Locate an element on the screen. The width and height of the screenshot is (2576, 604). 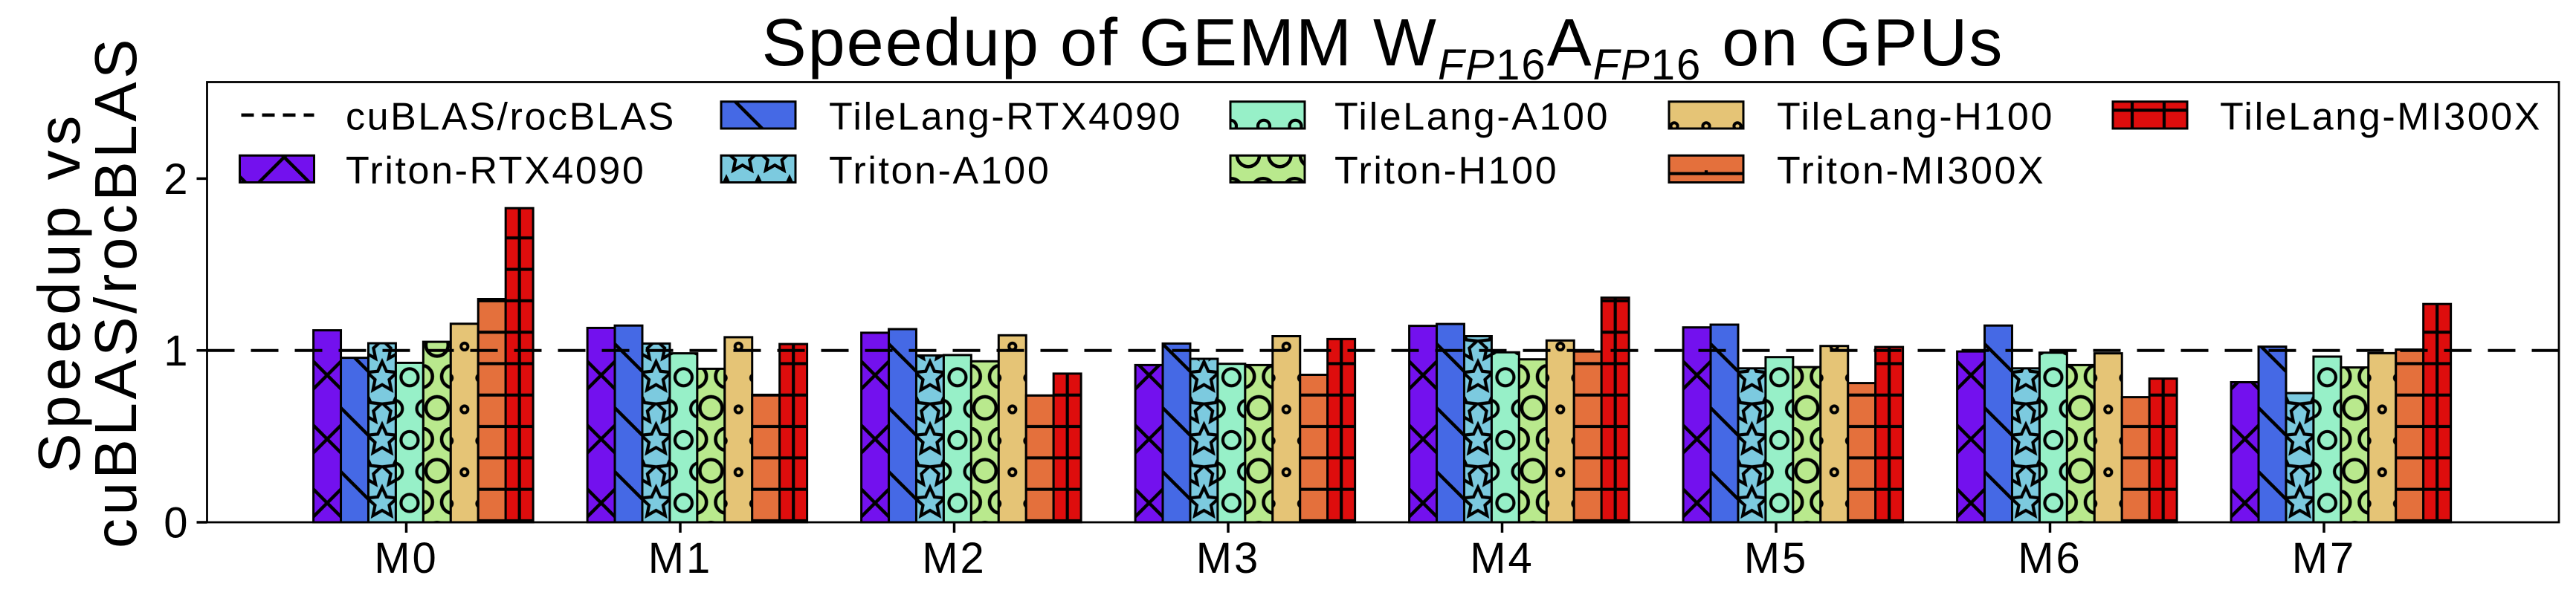
svg-text: Speedup vs is located at coordinates (59, 292).